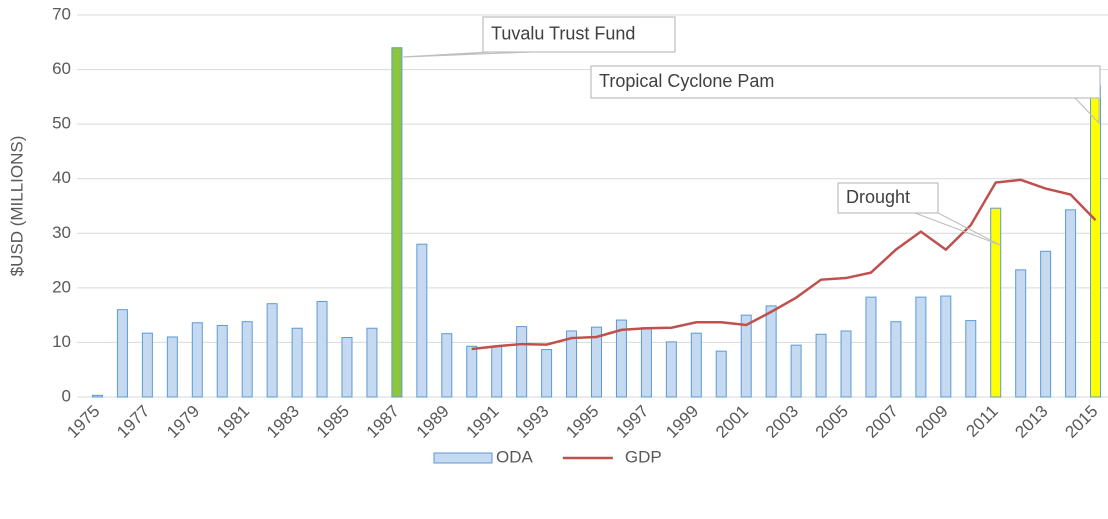 Image resolution: width=1108 pixels, height=519 pixels. What do you see at coordinates (233, 422) in the screenshot?
I see `x-tick-label: 1981` at bounding box center [233, 422].